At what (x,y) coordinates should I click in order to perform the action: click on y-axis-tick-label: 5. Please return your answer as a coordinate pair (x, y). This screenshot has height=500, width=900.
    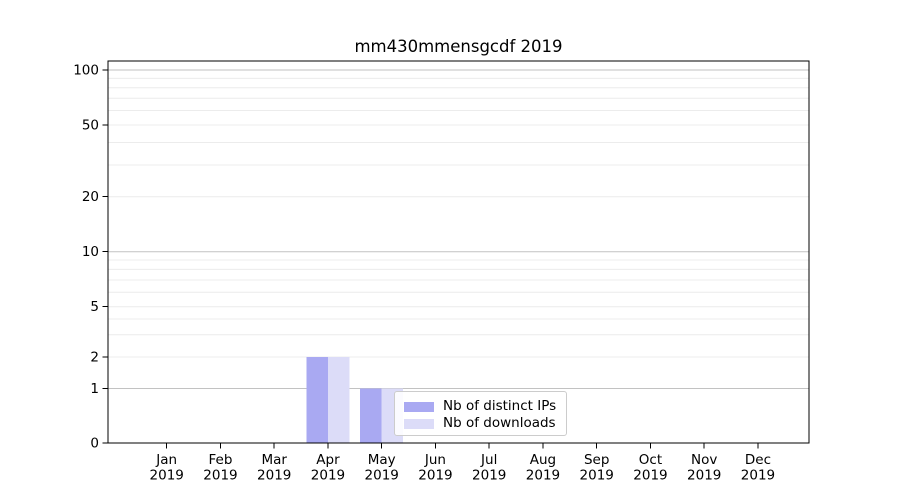
    Looking at the image, I should click on (94, 307).